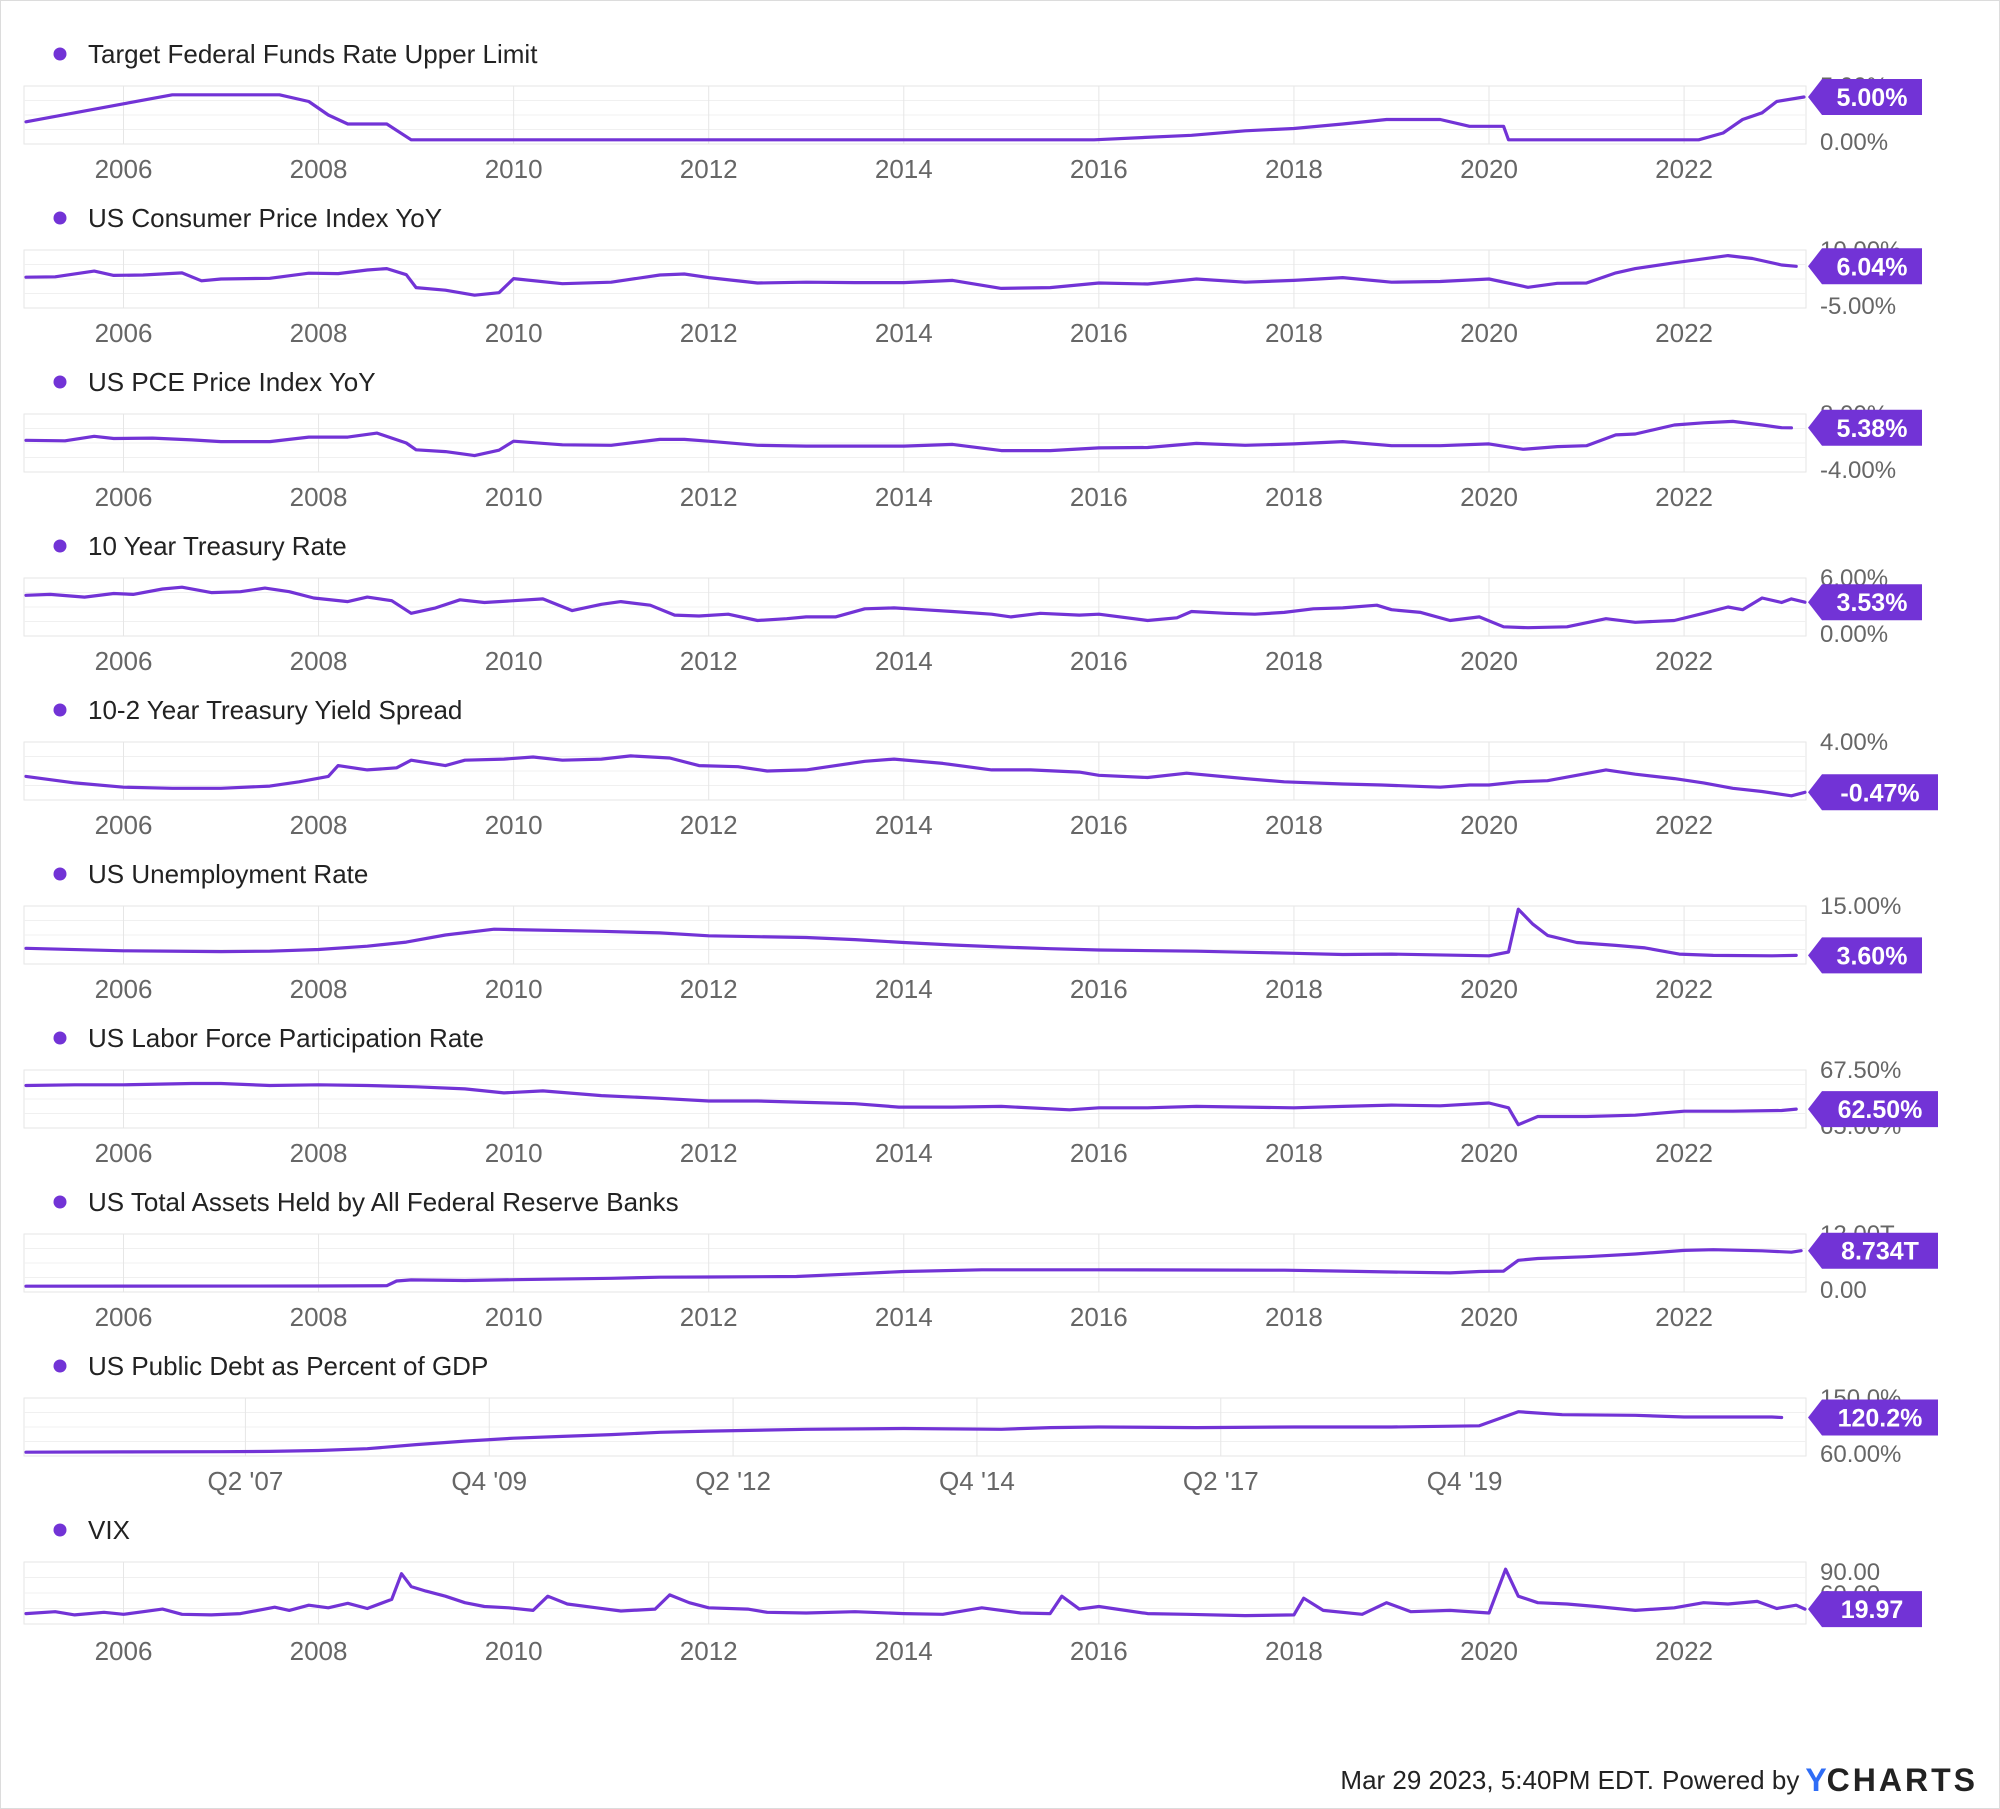 The height and width of the screenshot is (1809, 2000). Describe the element at coordinates (977, 1481) in the screenshot. I see `x-tick-label: Q4 '14` at that location.